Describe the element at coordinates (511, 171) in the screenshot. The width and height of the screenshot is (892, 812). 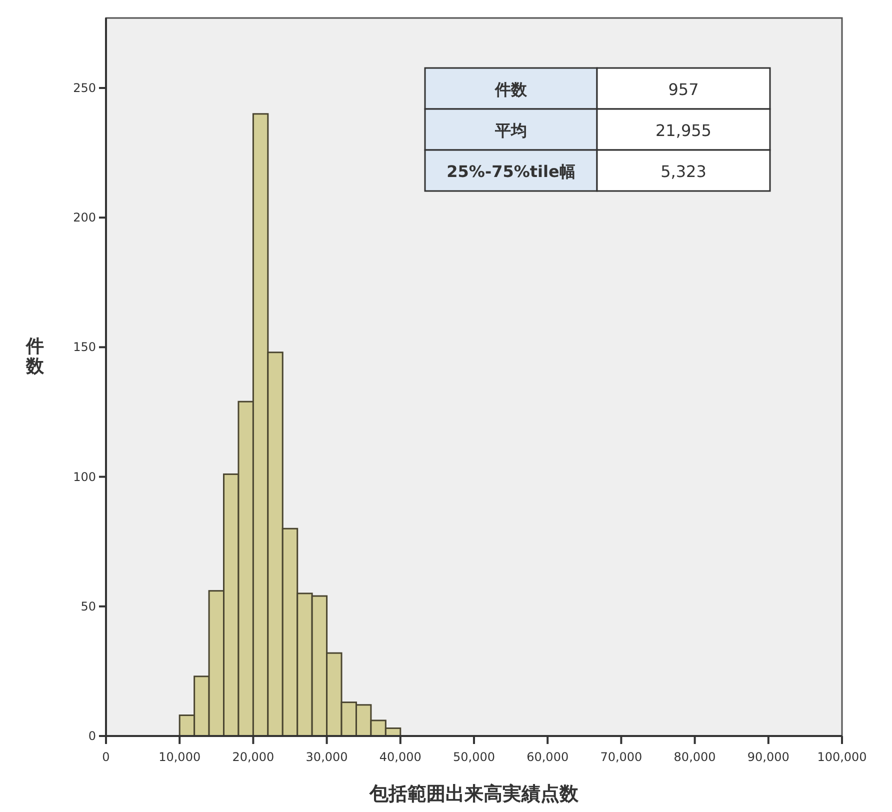
I see `annotation: 25%-75%tile幅` at that location.